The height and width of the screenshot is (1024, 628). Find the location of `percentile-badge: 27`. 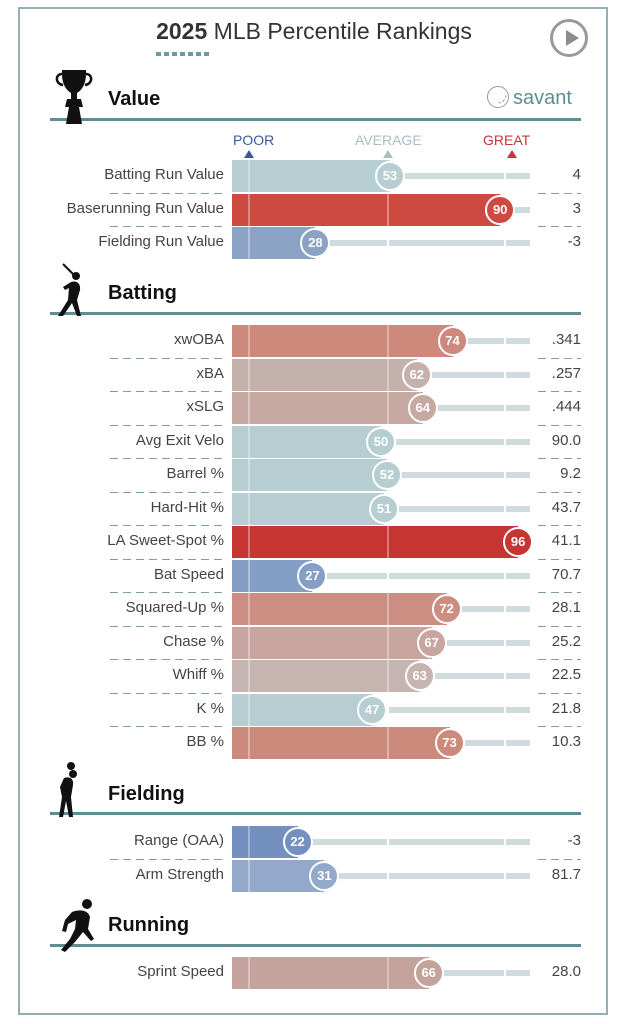

percentile-badge: 27 is located at coordinates (312, 575).